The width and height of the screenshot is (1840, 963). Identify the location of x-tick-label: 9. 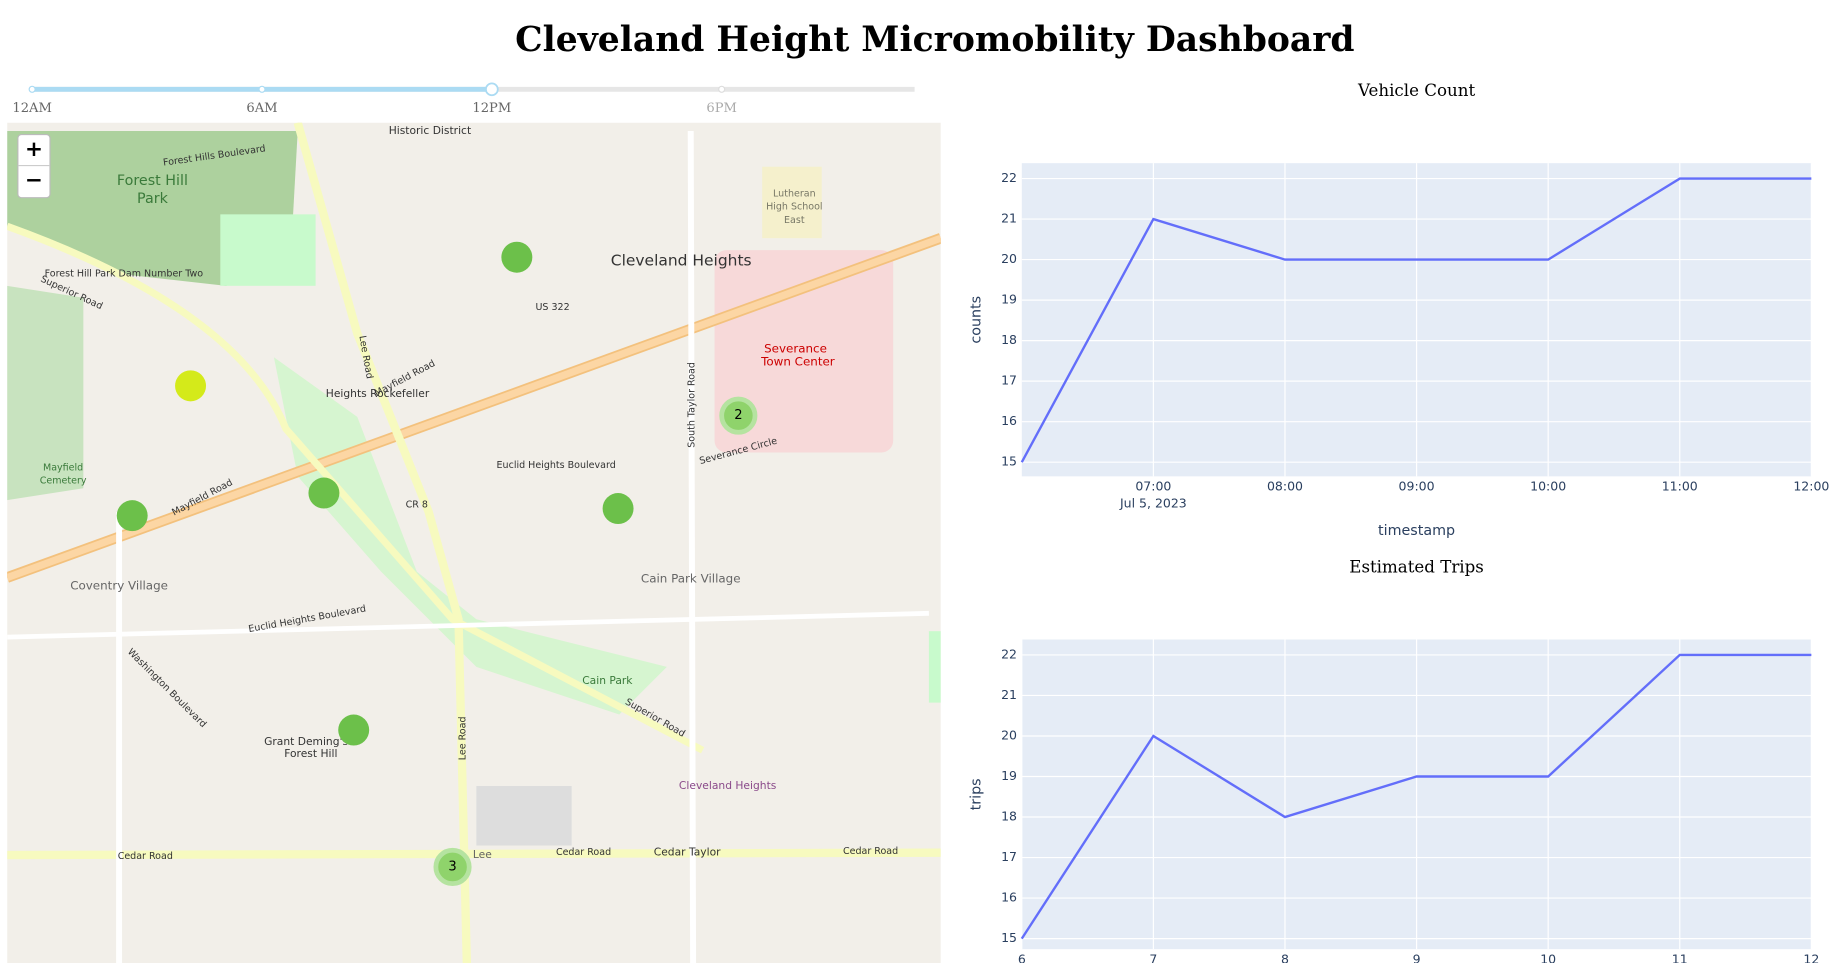
(1417, 957).